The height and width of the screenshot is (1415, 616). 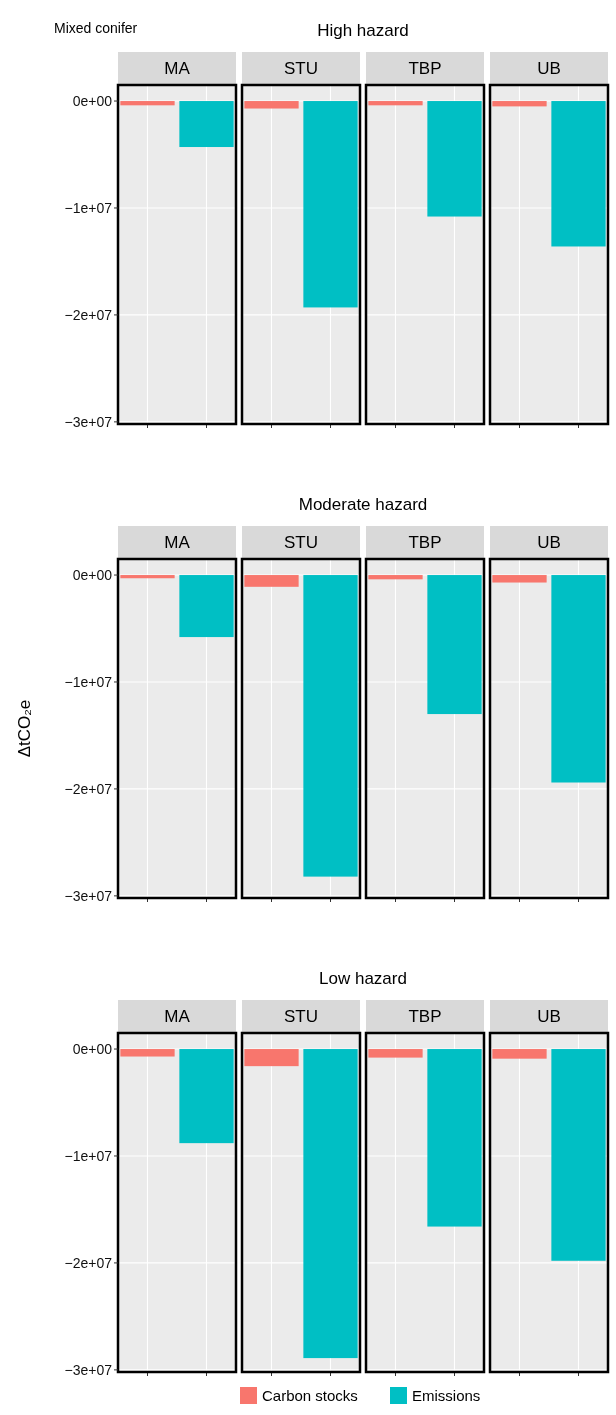 What do you see at coordinates (363, 30) in the screenshot?
I see `chart-title: High hazard` at bounding box center [363, 30].